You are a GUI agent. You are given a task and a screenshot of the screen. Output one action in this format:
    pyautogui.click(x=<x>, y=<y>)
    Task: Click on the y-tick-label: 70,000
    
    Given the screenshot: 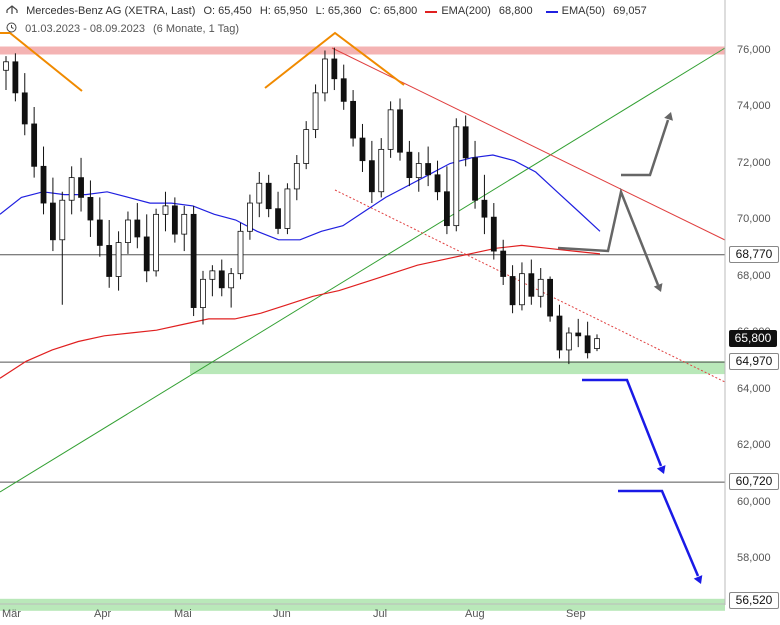 What is the action you would take?
    pyautogui.click(x=754, y=219)
    